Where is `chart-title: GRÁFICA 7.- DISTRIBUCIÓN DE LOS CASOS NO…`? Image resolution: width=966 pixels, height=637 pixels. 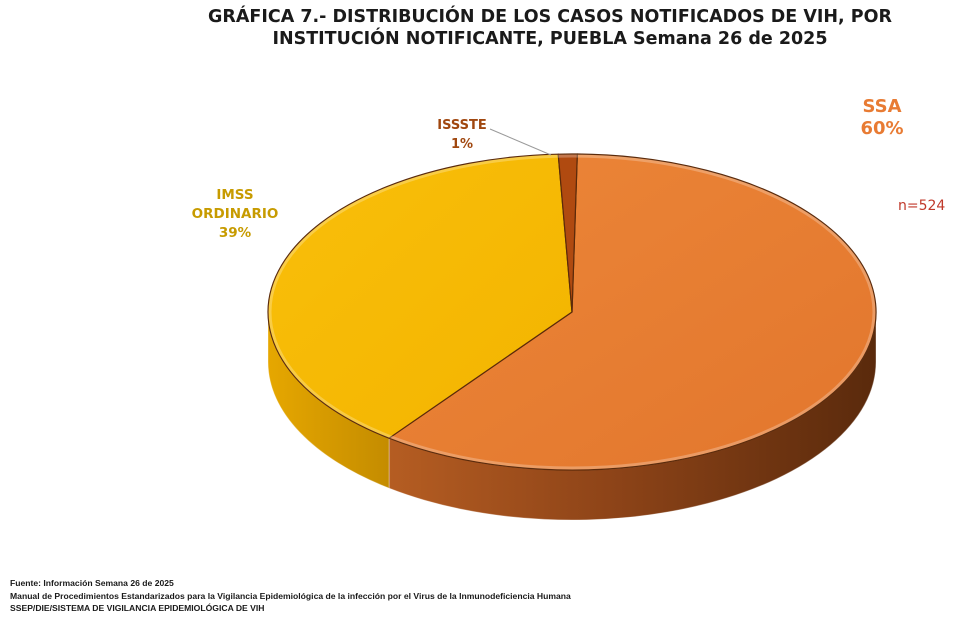 chart-title: GRÁFICA 7.- DISTRIBUCIÓN DE LOS CASOS NO… is located at coordinates (550, 28).